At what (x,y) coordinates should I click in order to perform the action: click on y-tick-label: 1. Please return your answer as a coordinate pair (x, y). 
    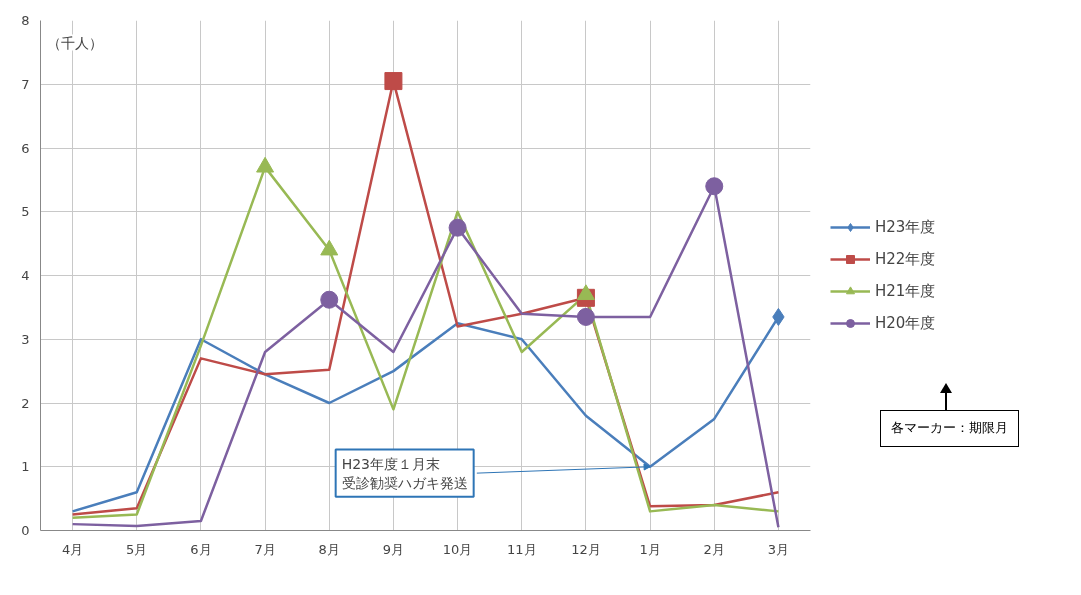
    Looking at the image, I should click on (25, 467).